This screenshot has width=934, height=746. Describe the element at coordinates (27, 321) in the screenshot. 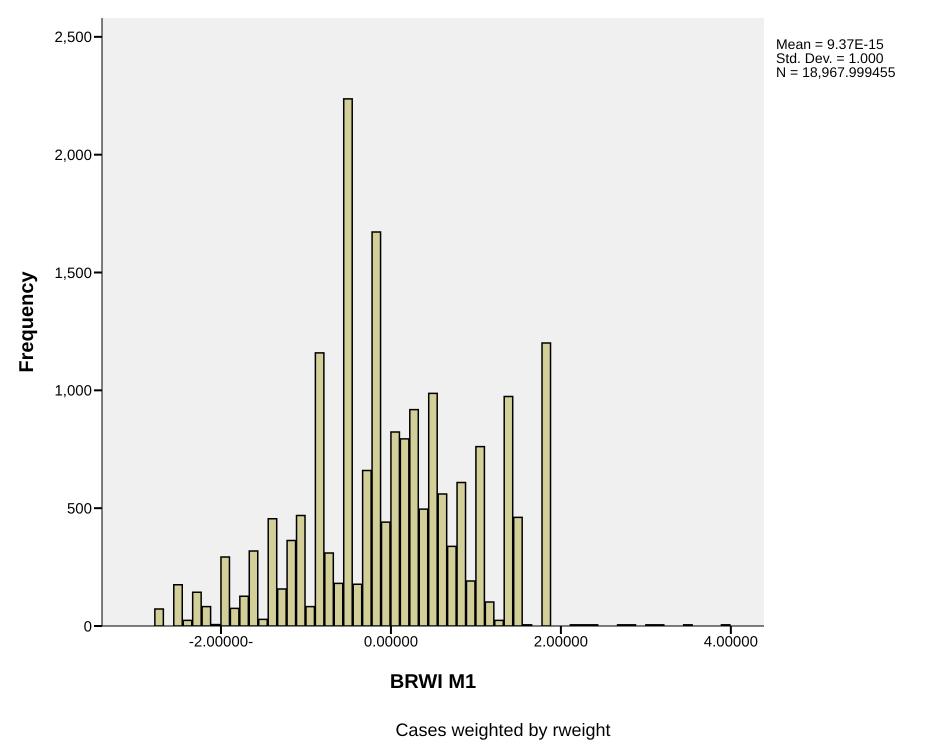

I see `y-axis-title: Frequency` at that location.